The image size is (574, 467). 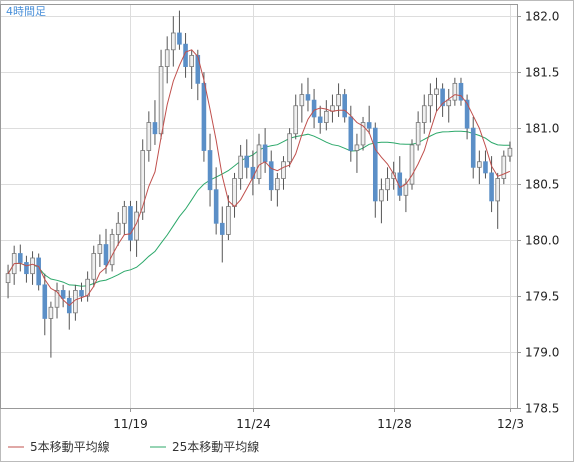 What do you see at coordinates (510, 424) in the screenshot?
I see `x-tick-label: 12/3` at bounding box center [510, 424].